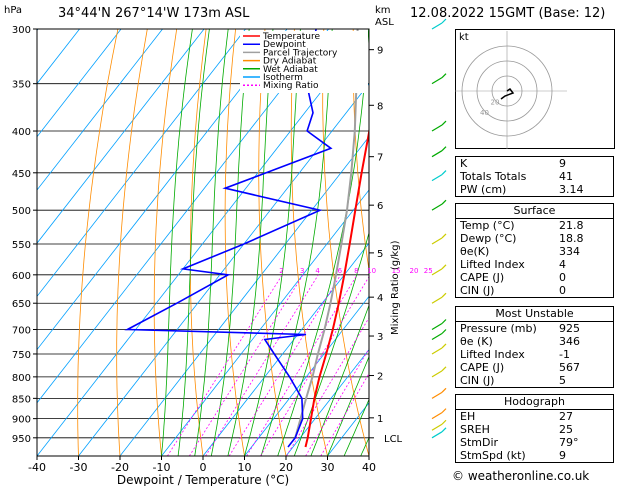  Describe the element at coordinates (154, 13) in the screenshot. I see `location-label: 34°44'N 267°14'W 173m ASL` at that location.